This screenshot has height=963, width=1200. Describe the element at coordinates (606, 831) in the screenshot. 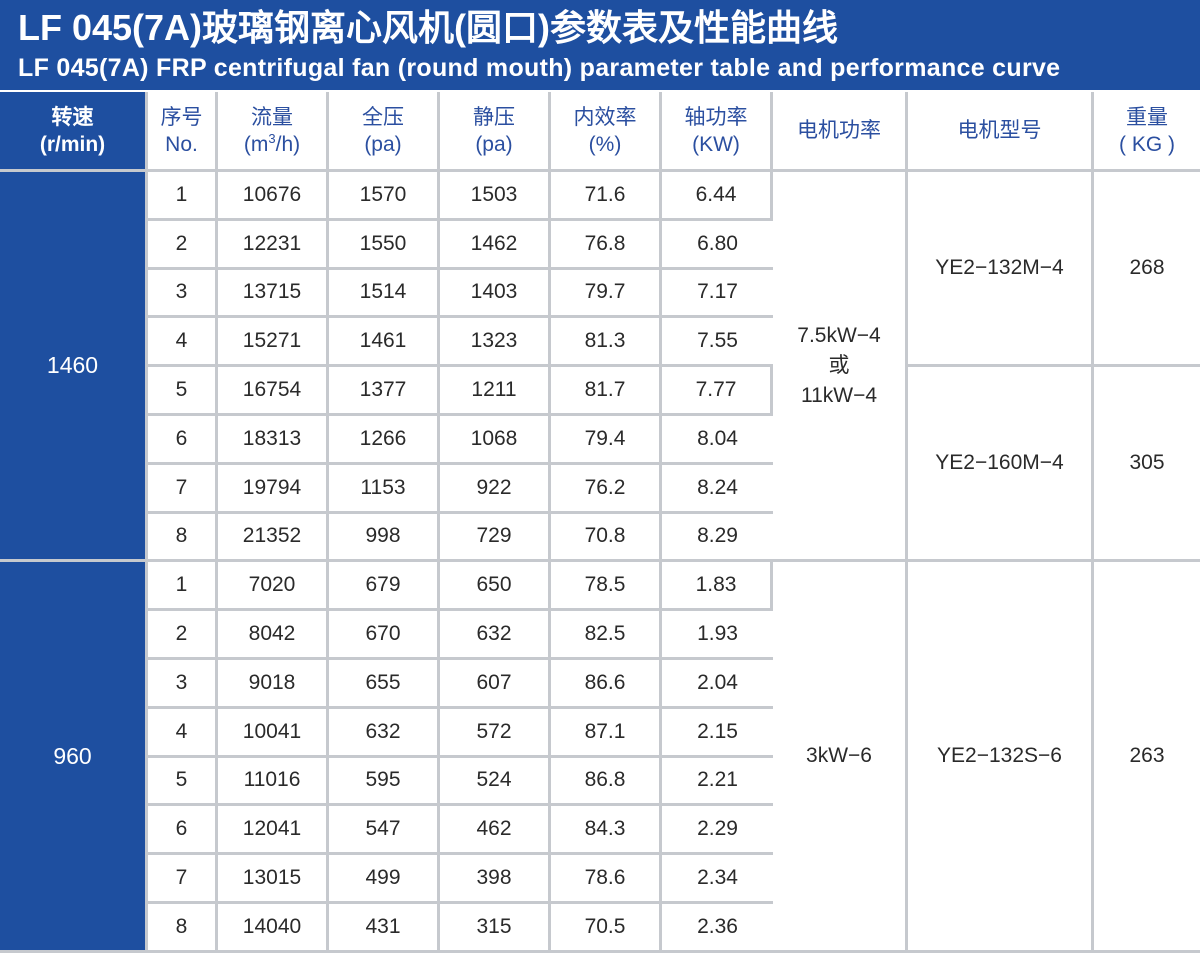

I see `cell-efficiency: 84.3` at that location.